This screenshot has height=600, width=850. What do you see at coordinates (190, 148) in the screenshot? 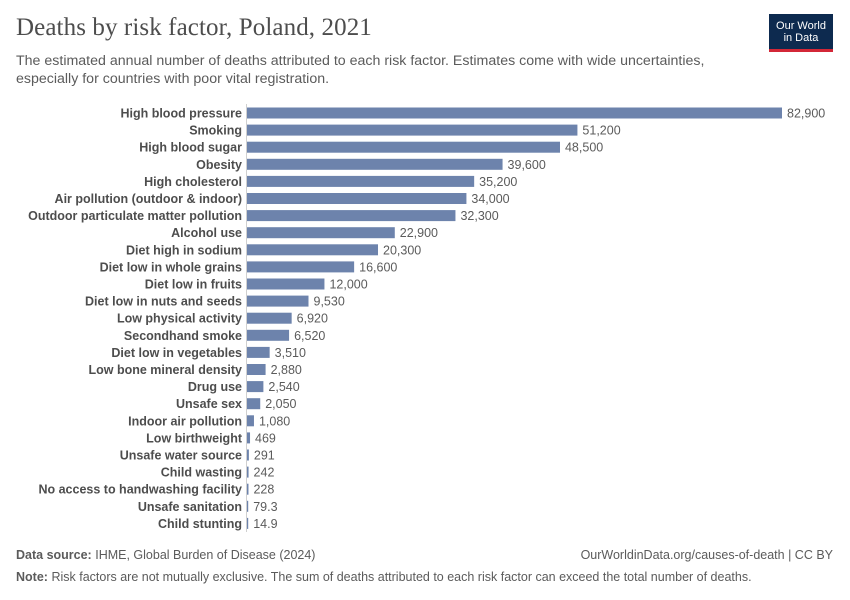
I see `category-label: High blood sugar` at bounding box center [190, 148].